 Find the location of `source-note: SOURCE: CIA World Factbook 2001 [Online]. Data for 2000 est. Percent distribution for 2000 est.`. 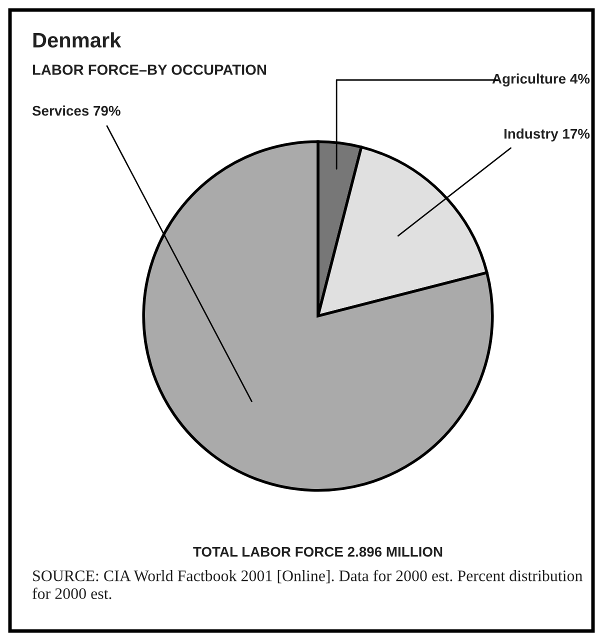

source-note: SOURCE: CIA World Factbook 2001 [Online]. Data for 2000 est. Percent distribution for 2000 est. is located at coordinates (307, 585).